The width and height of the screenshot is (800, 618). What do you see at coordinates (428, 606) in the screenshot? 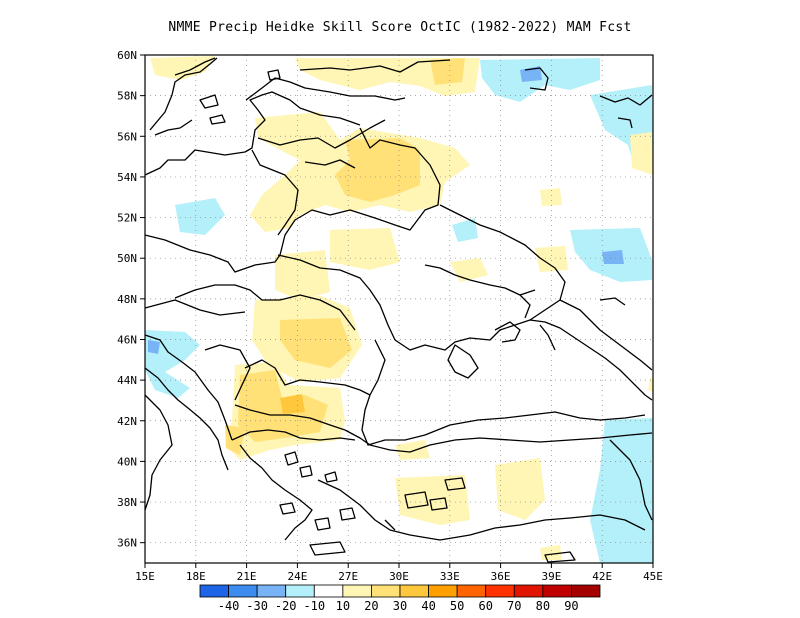
I see `colorbar-label: 40` at bounding box center [428, 606].